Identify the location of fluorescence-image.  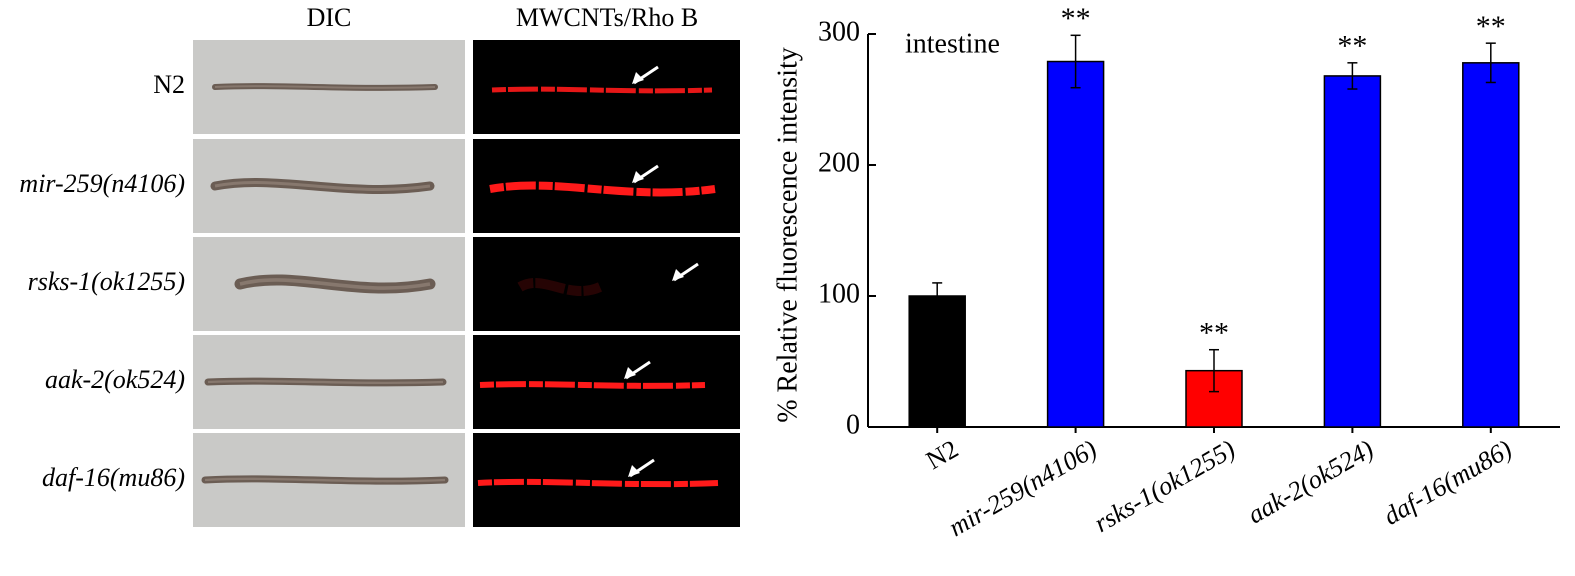
(606, 284).